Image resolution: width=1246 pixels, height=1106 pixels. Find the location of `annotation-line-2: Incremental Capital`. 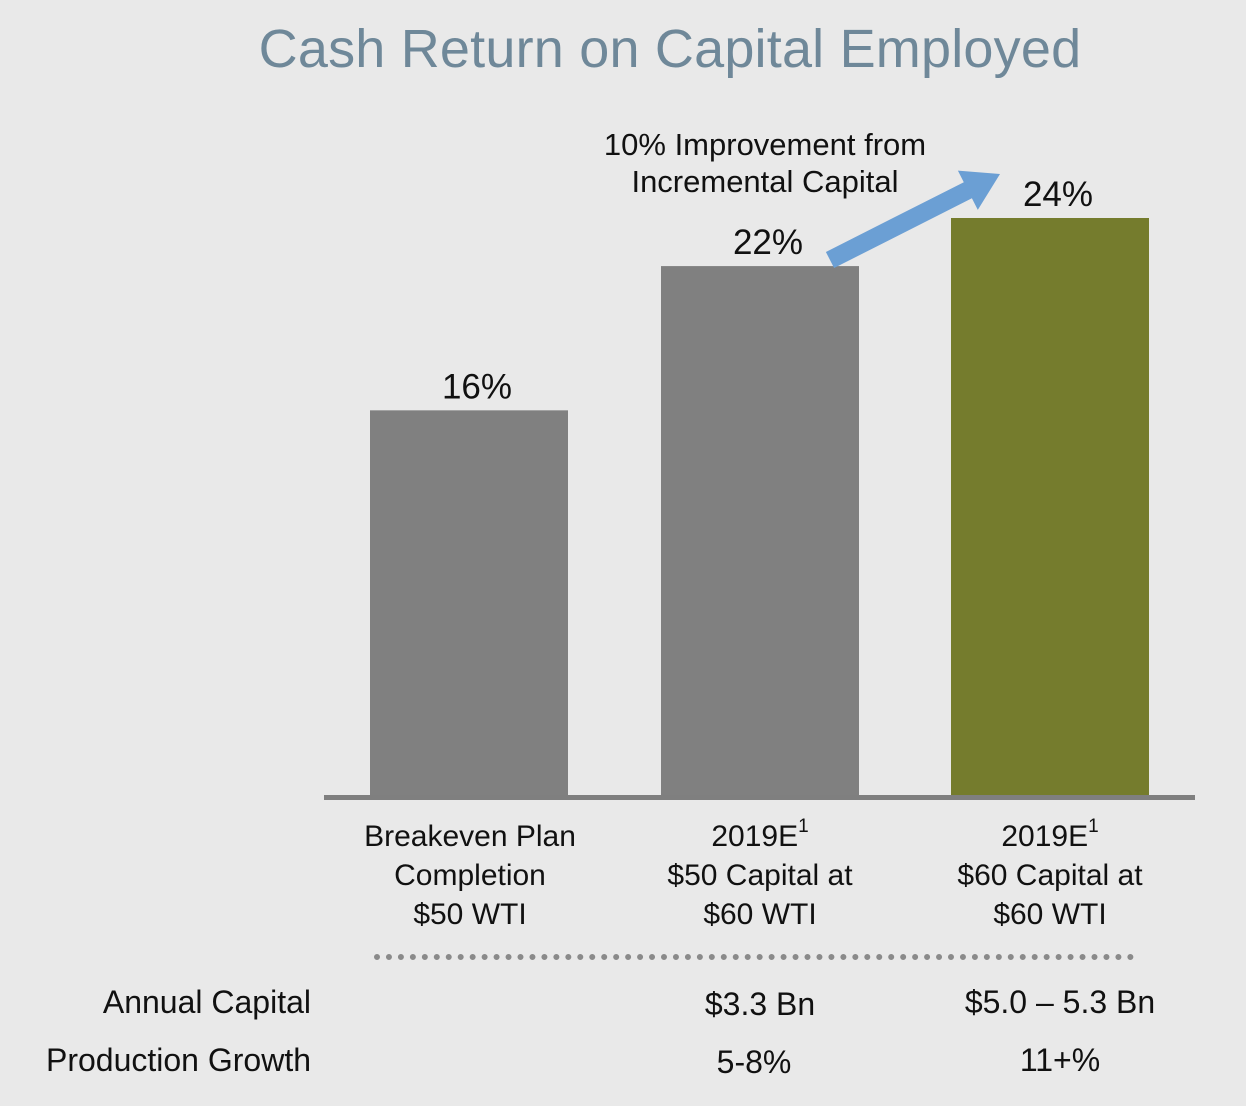

annotation-line-2: Incremental Capital is located at coordinates (765, 181).